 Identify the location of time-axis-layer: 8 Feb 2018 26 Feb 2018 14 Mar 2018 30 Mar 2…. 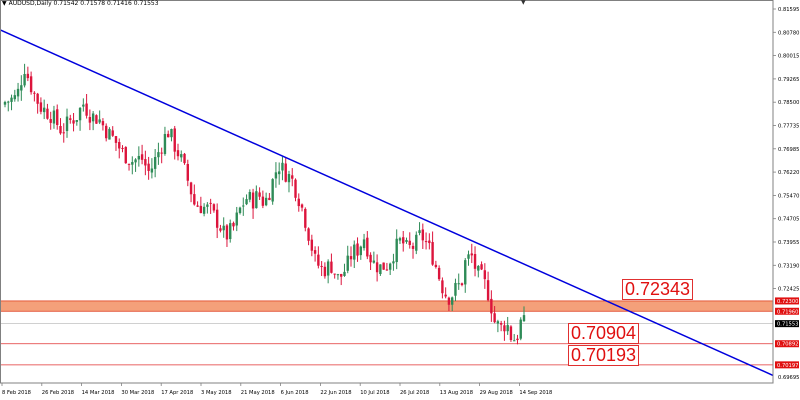
(276, 389).